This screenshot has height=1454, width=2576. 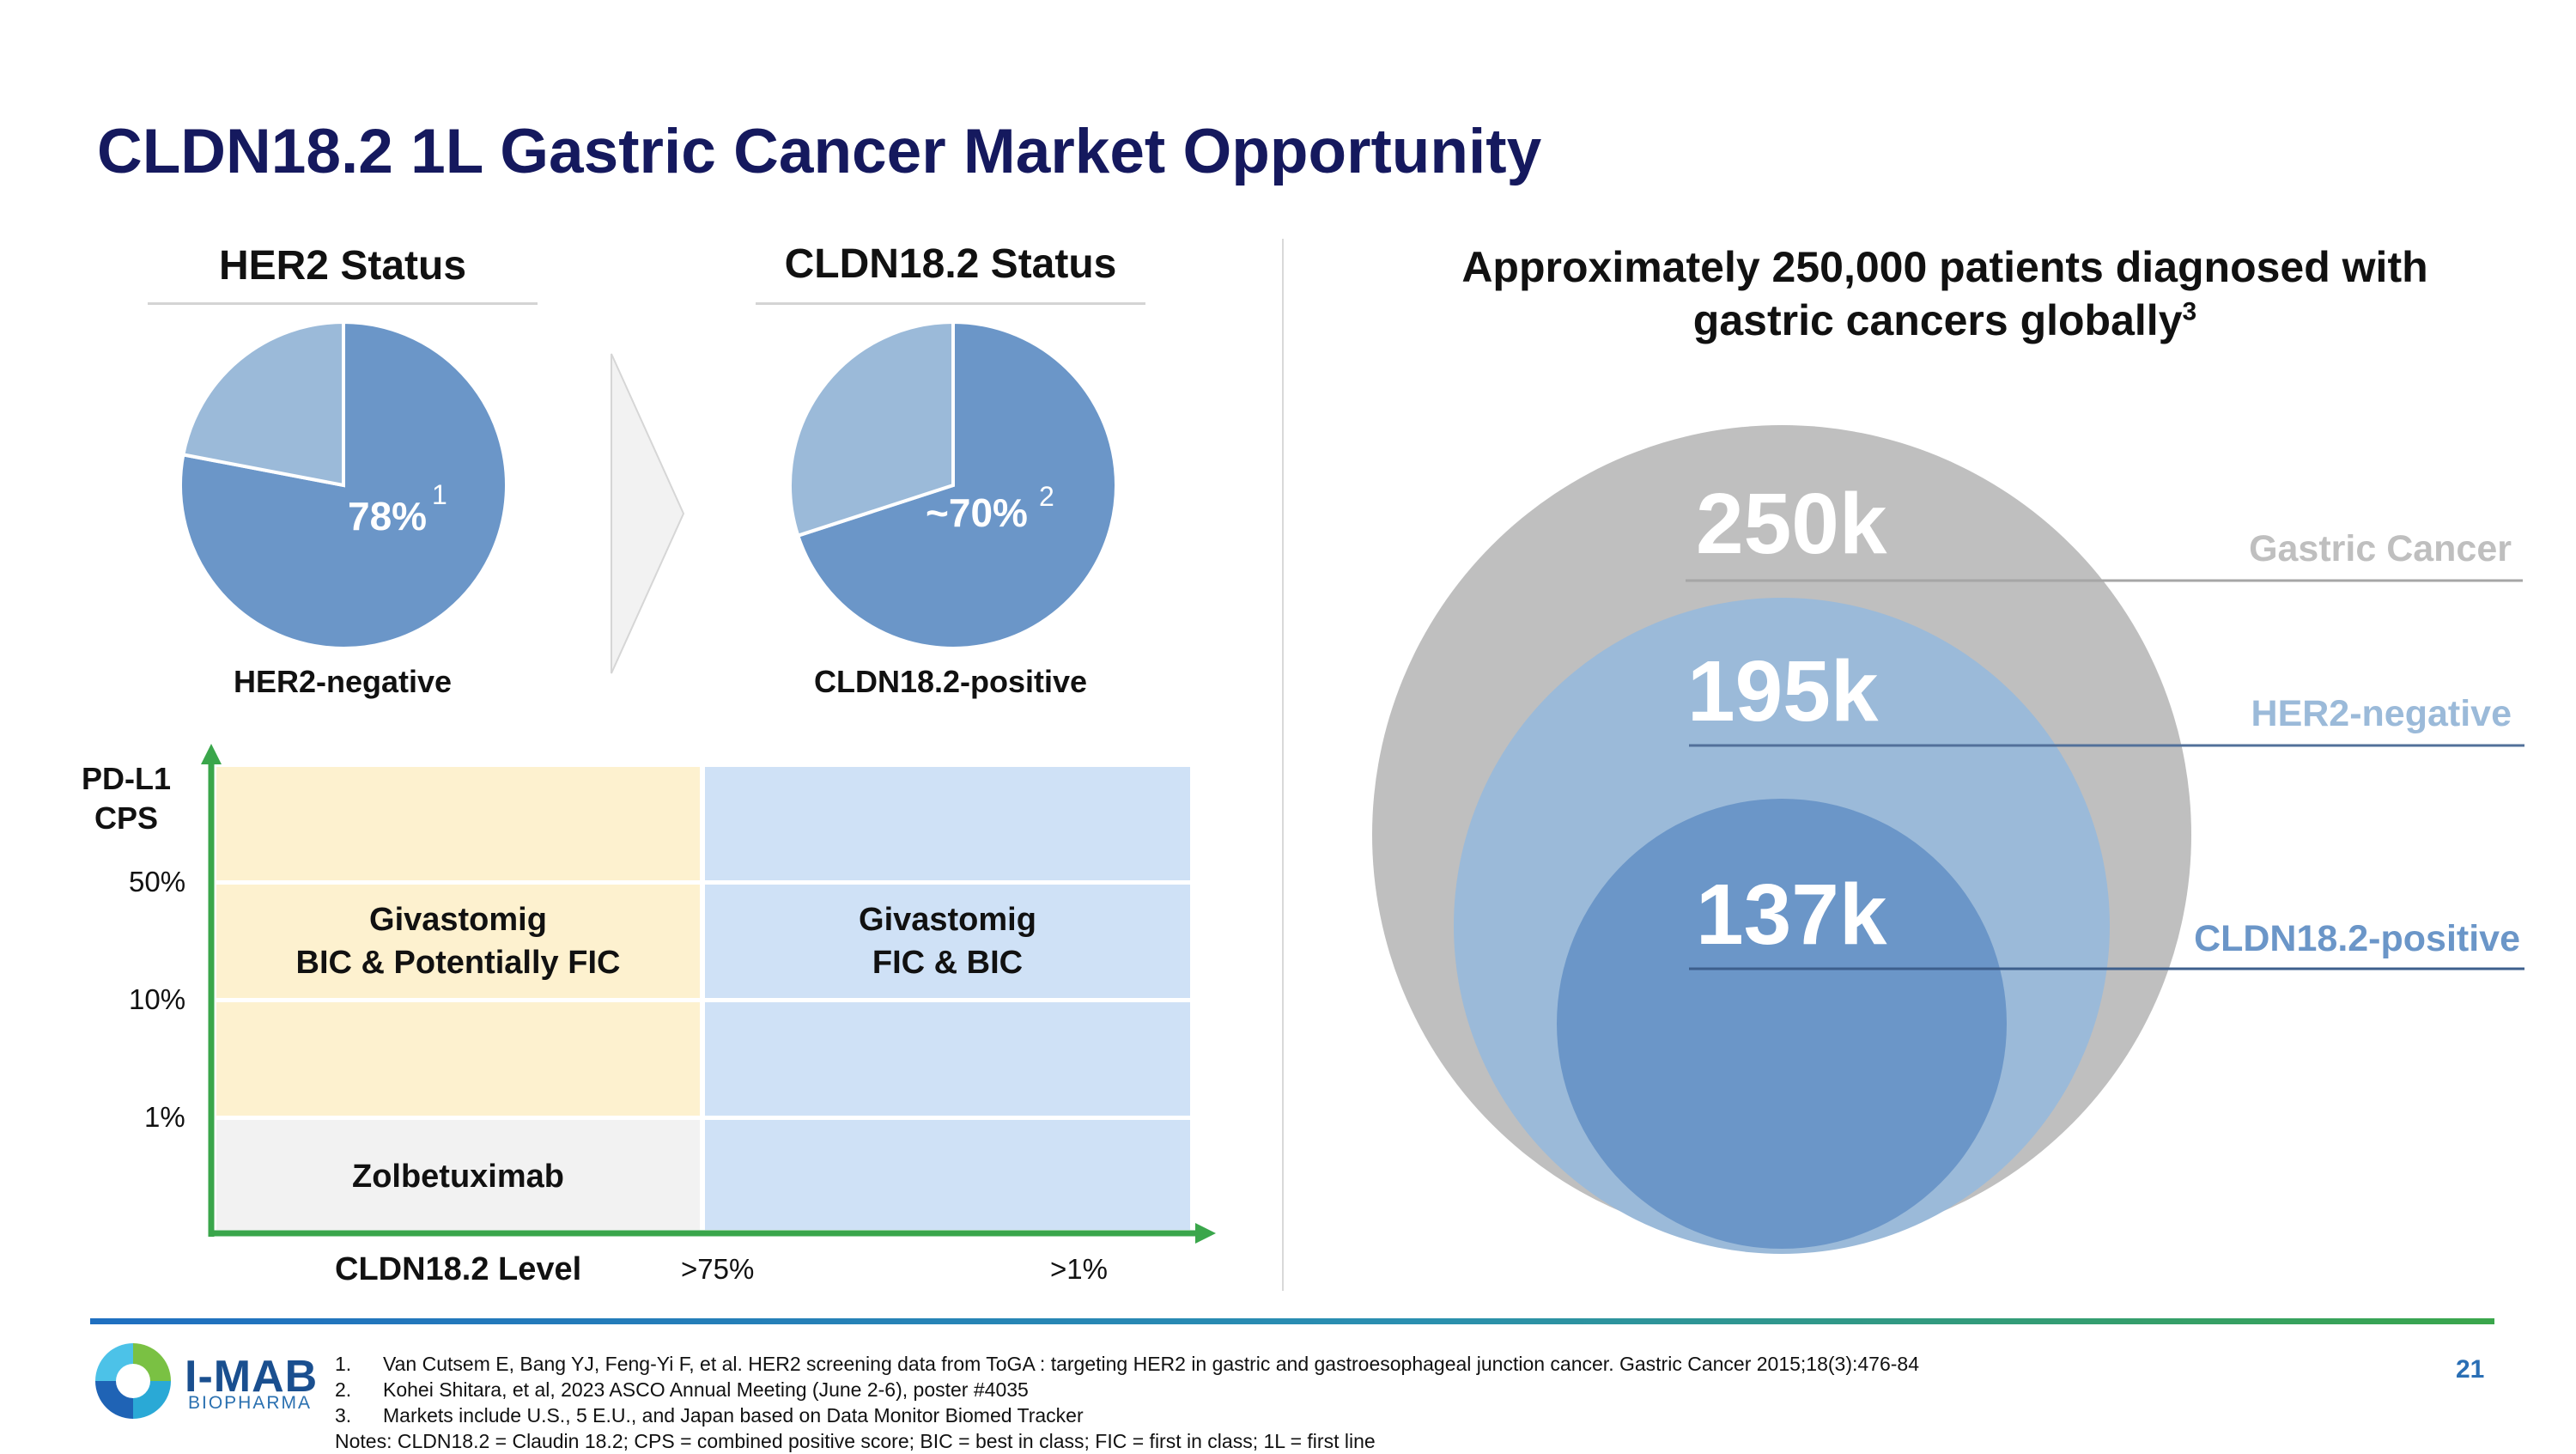 I want to click on cldn-positive-label: CLDN18.2-positive, so click(x=2357, y=938).